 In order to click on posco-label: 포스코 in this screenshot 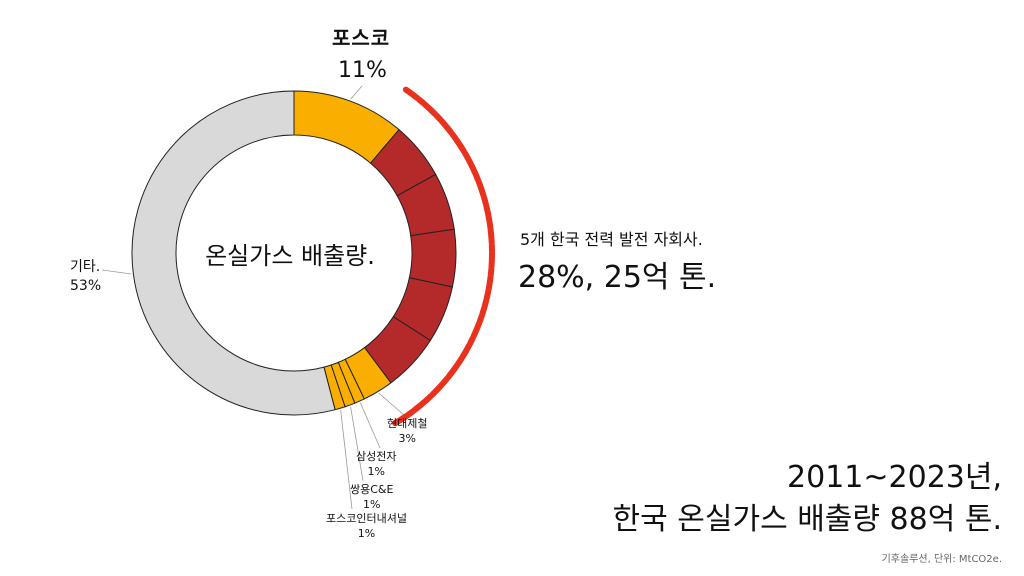, I will do `click(361, 38)`.